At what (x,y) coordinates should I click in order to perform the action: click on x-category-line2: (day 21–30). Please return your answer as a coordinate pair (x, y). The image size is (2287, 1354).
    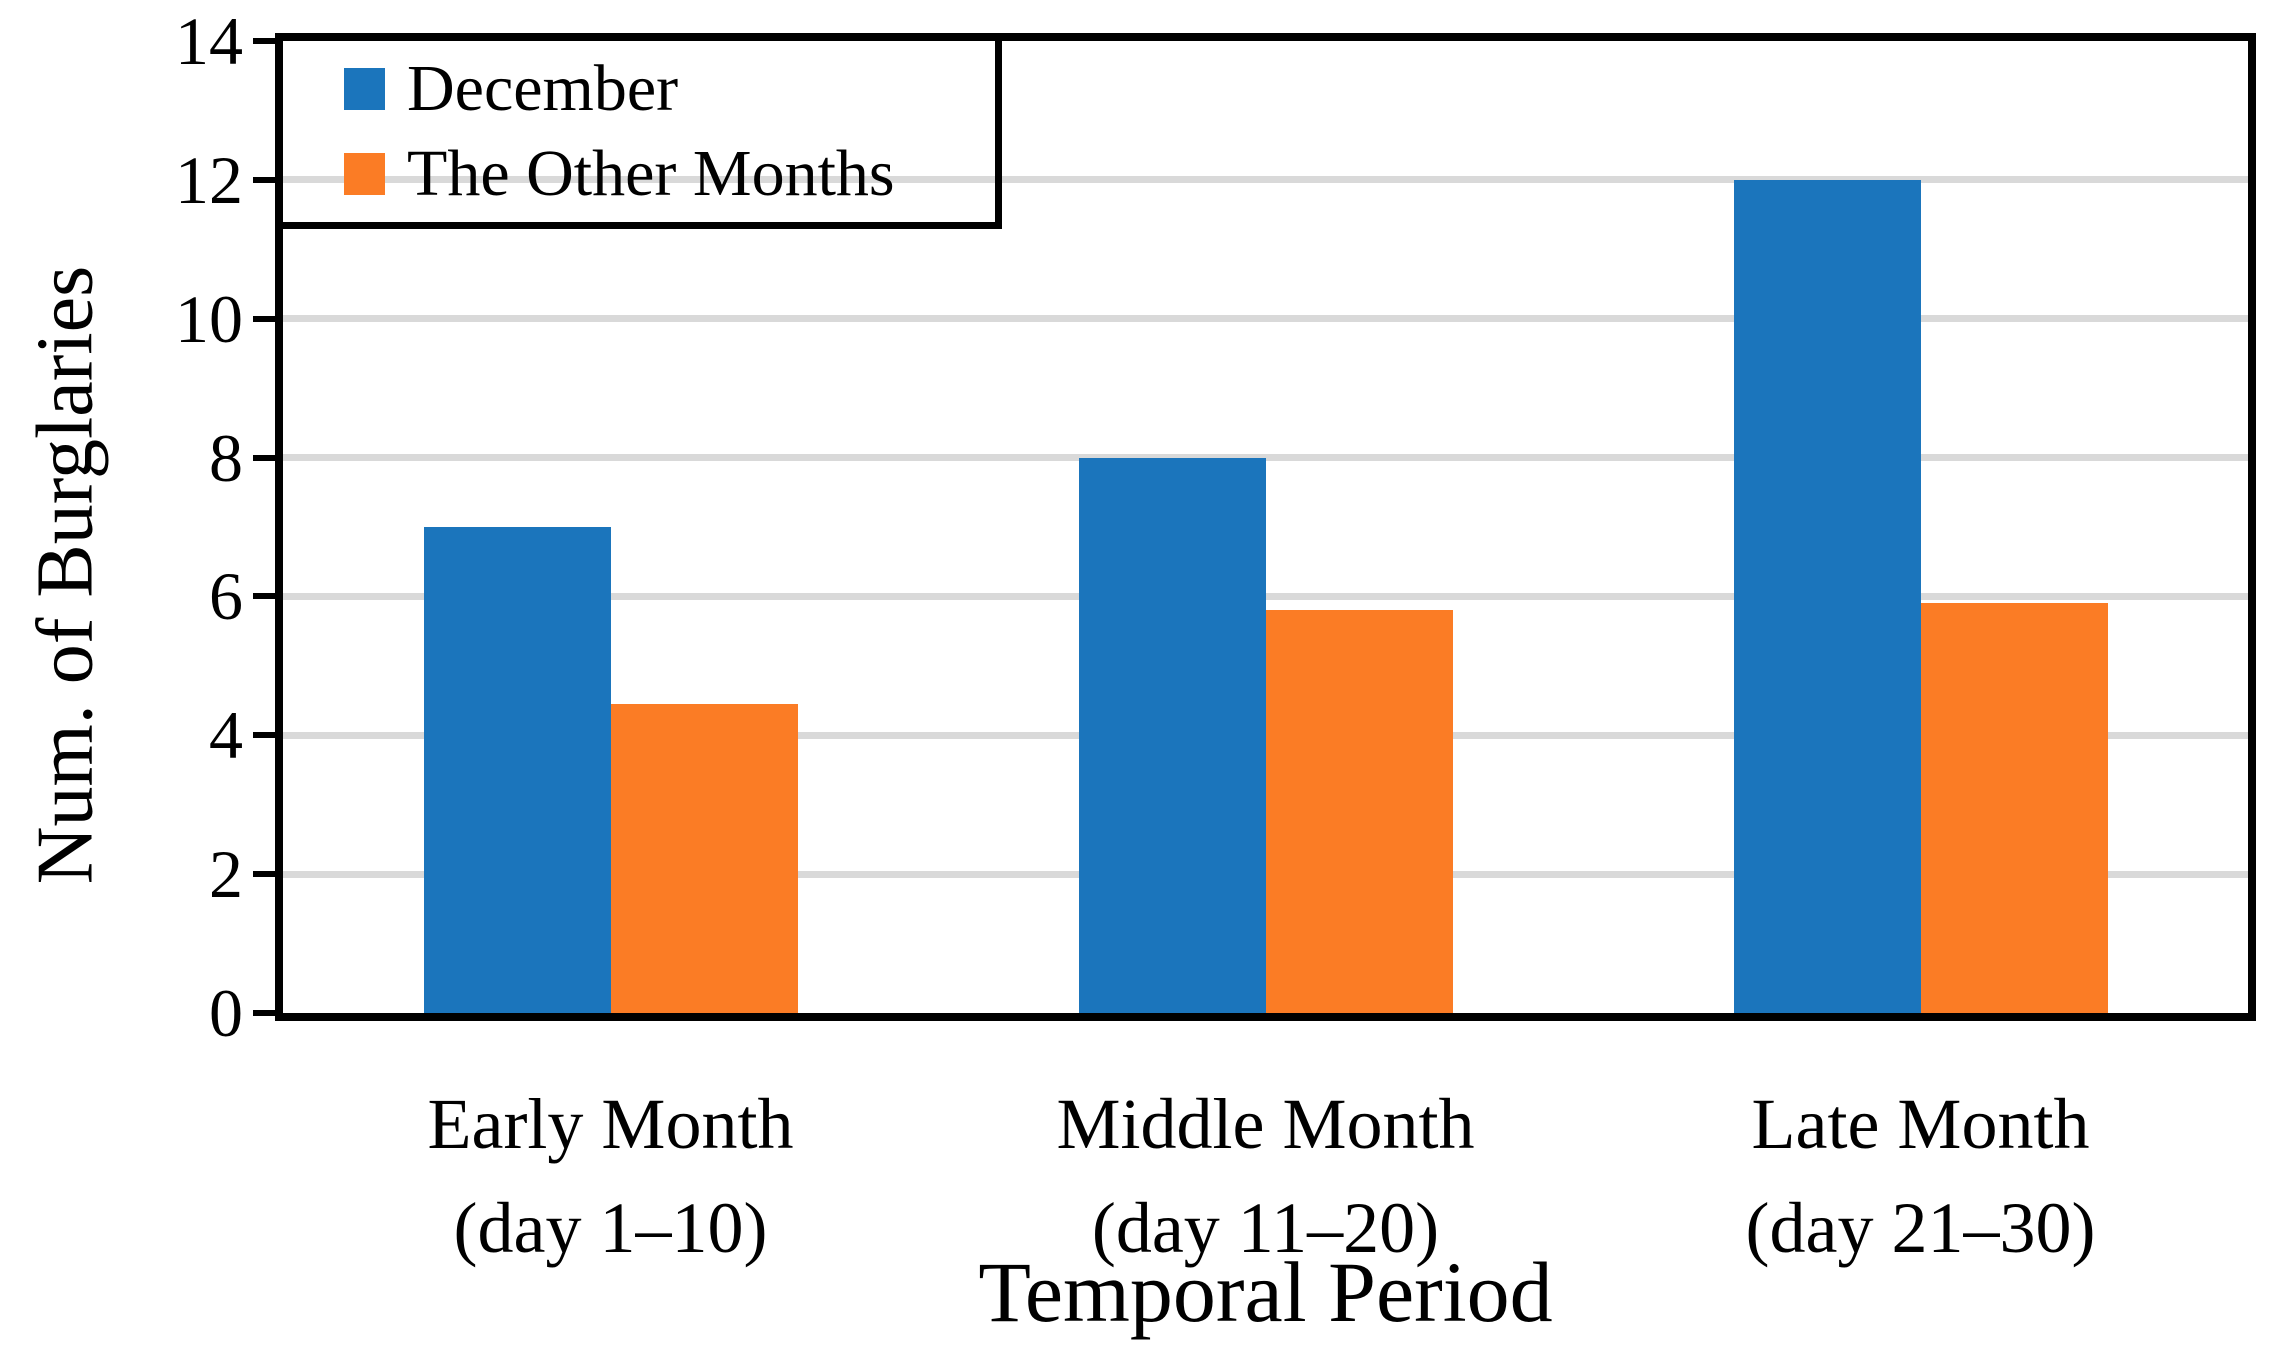
    Looking at the image, I should click on (1920, 1228).